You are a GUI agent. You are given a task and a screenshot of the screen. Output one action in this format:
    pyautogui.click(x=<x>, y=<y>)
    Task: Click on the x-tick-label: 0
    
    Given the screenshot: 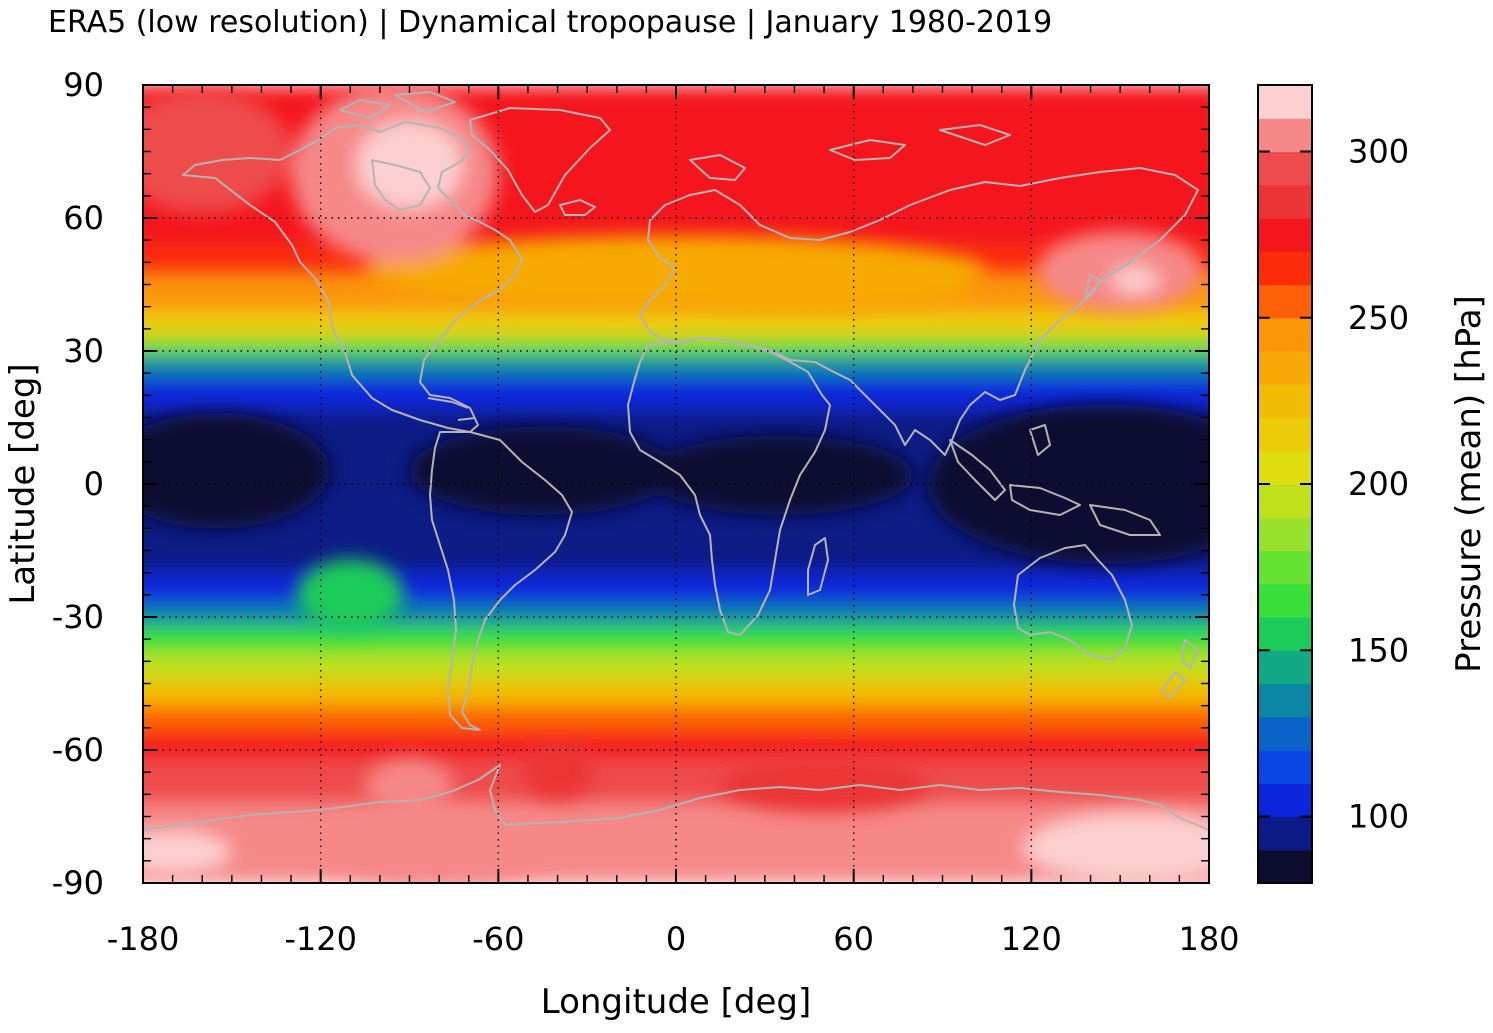 What is the action you would take?
    pyautogui.click(x=676, y=939)
    